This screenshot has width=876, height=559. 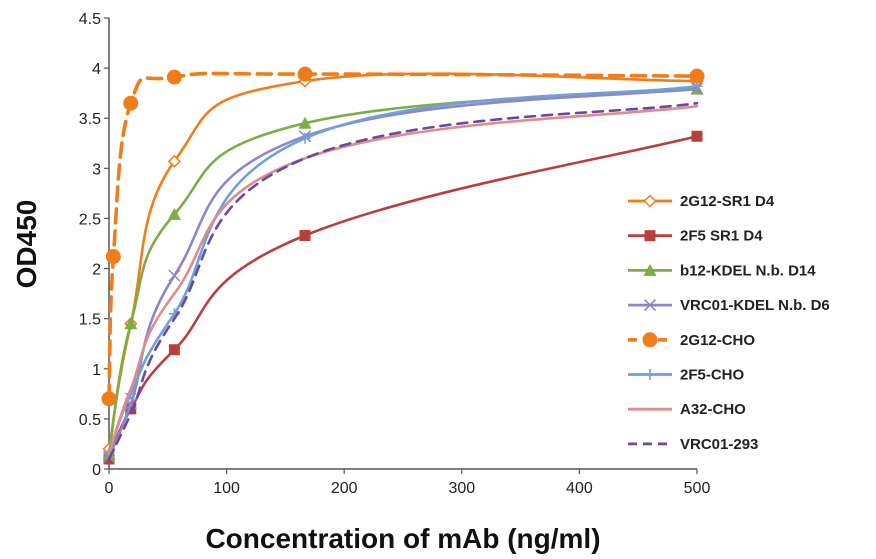 I want to click on y-ticks: 0 0.5 1 1.5 2 2.5 3 3.5 4 4.5, so click(x=94, y=245).